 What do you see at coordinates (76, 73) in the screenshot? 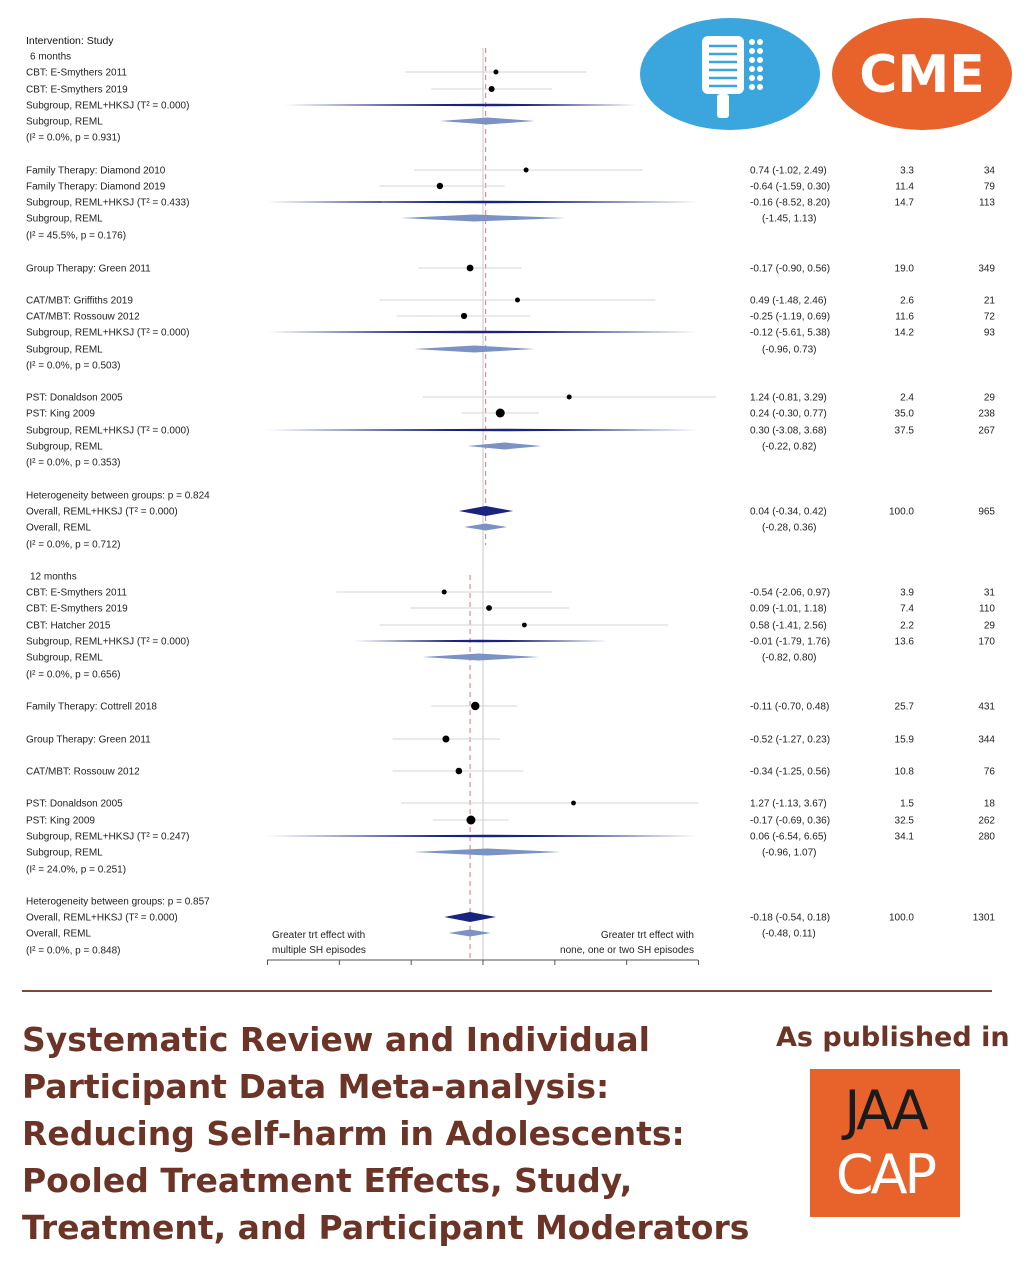
I see `row-label: CBT: E-Smythers 2011` at bounding box center [76, 73].